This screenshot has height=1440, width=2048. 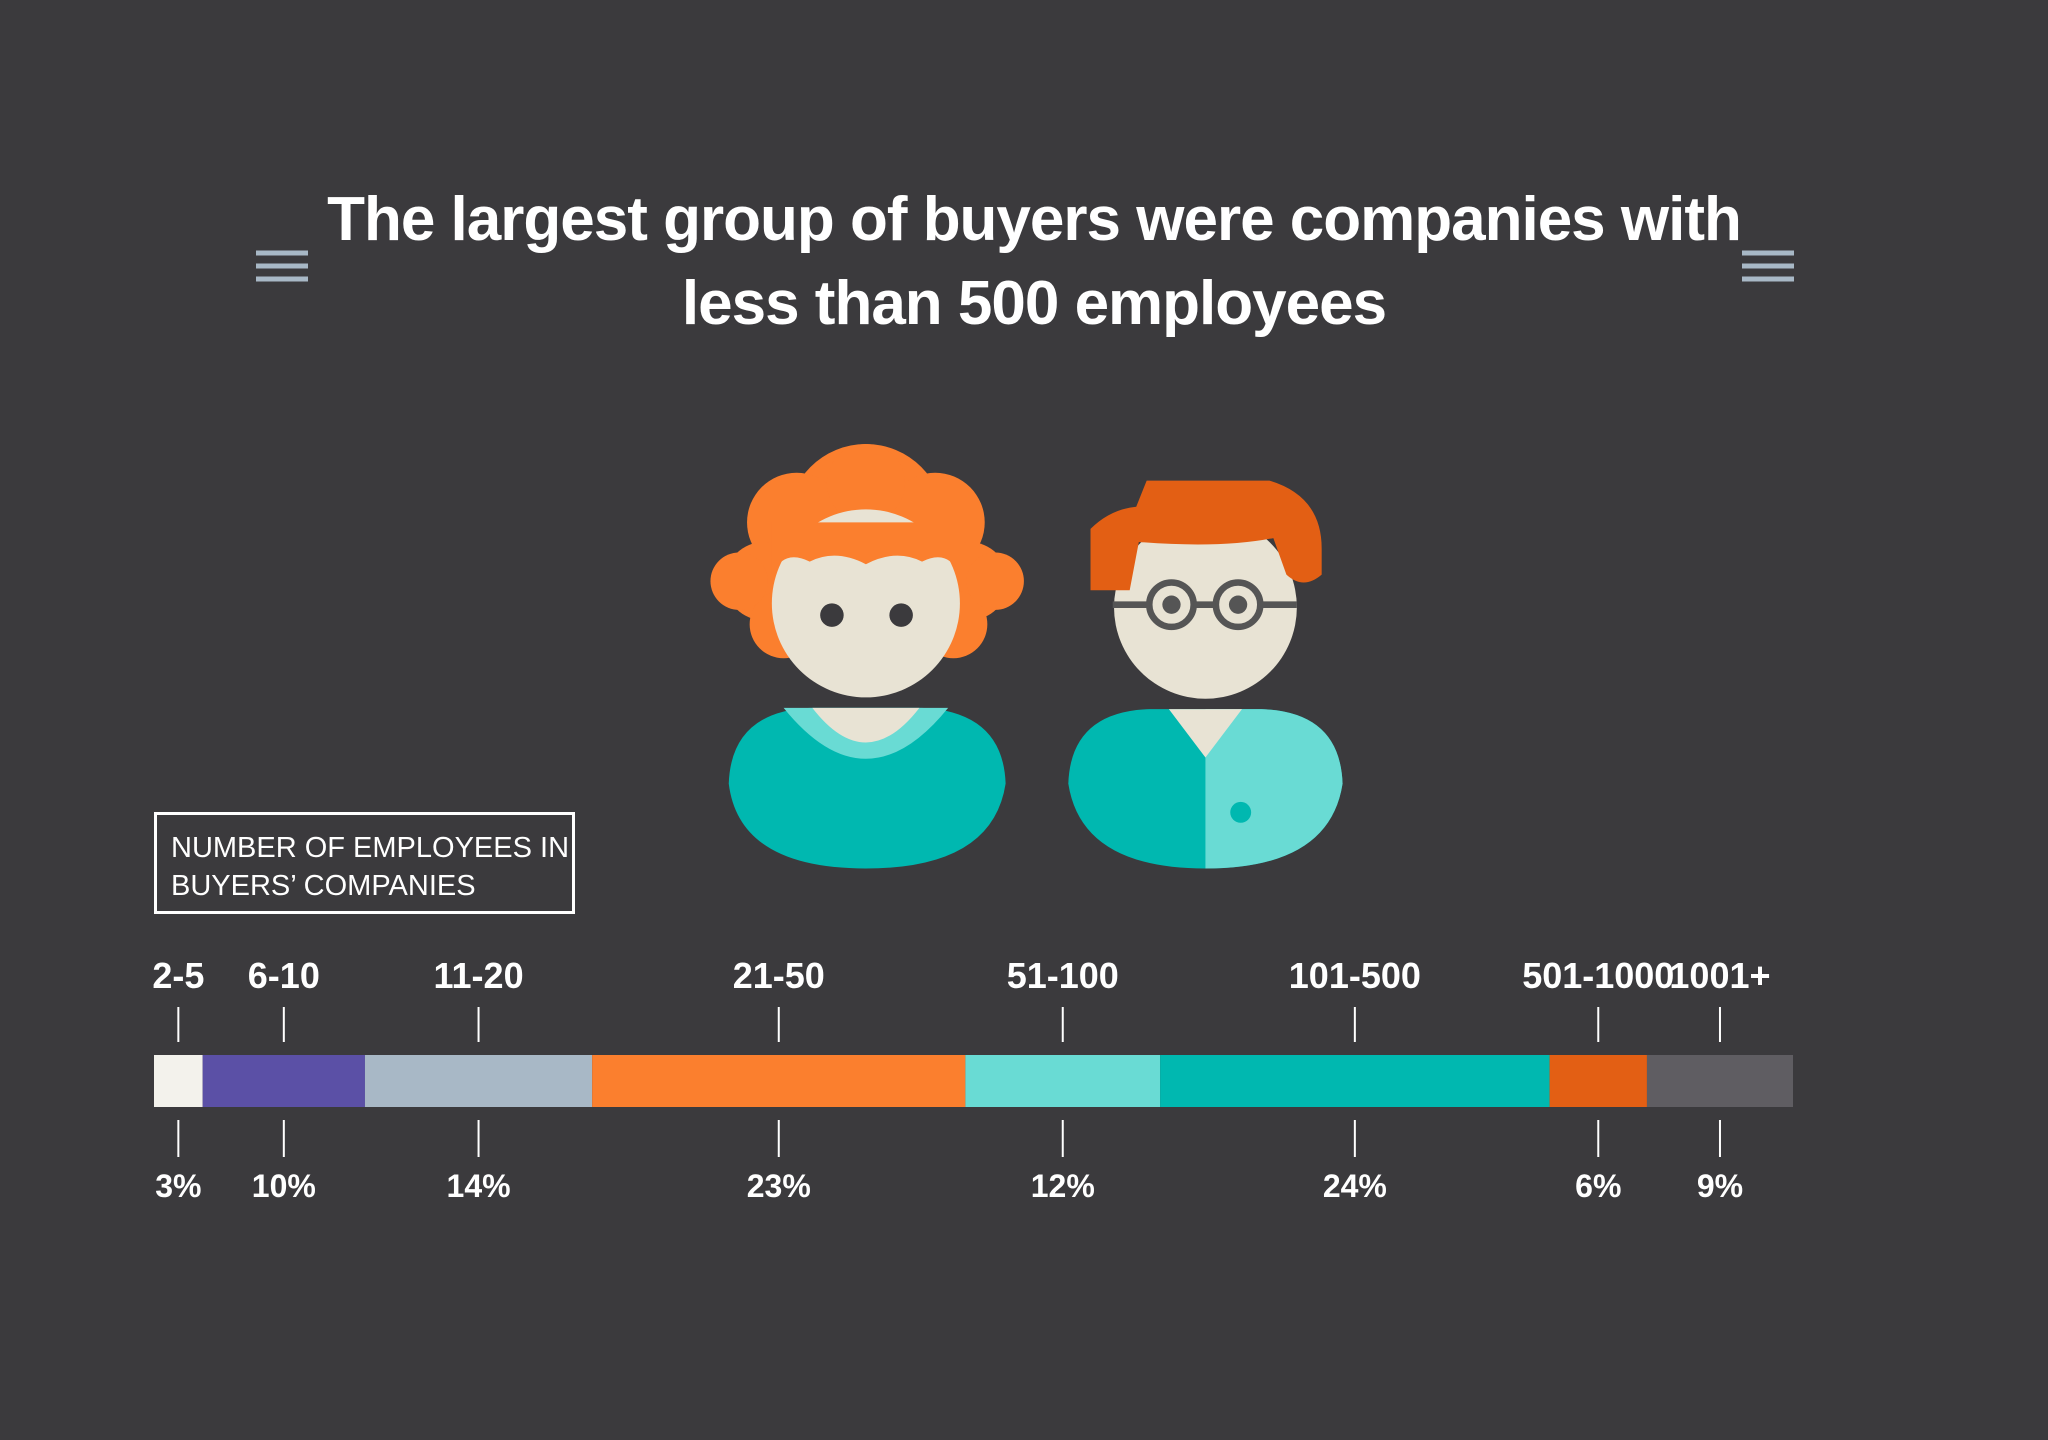 What do you see at coordinates (1719, 975) in the screenshot?
I see `category-label: 1001+` at bounding box center [1719, 975].